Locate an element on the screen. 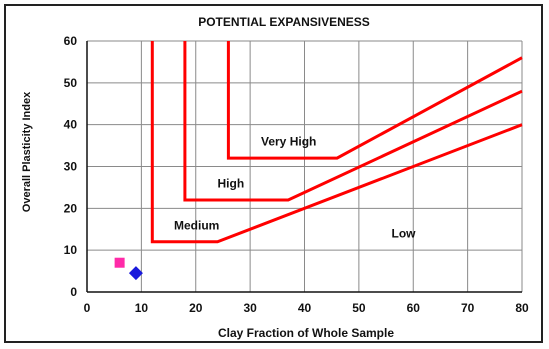 This screenshot has width=549, height=349. sample-points is located at coordinates (128, 269).